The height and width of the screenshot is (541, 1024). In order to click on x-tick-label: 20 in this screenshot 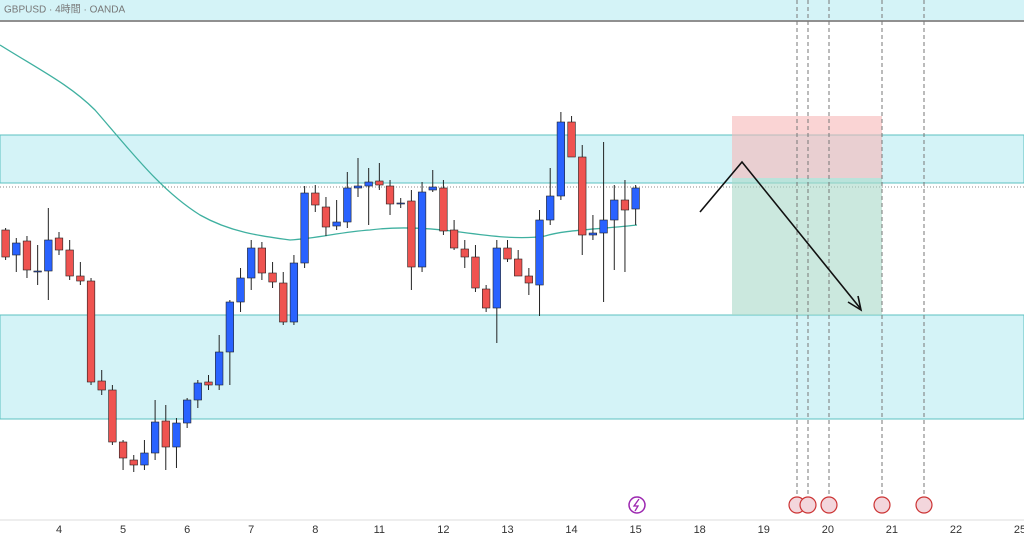, I will do `click(828, 530)`.